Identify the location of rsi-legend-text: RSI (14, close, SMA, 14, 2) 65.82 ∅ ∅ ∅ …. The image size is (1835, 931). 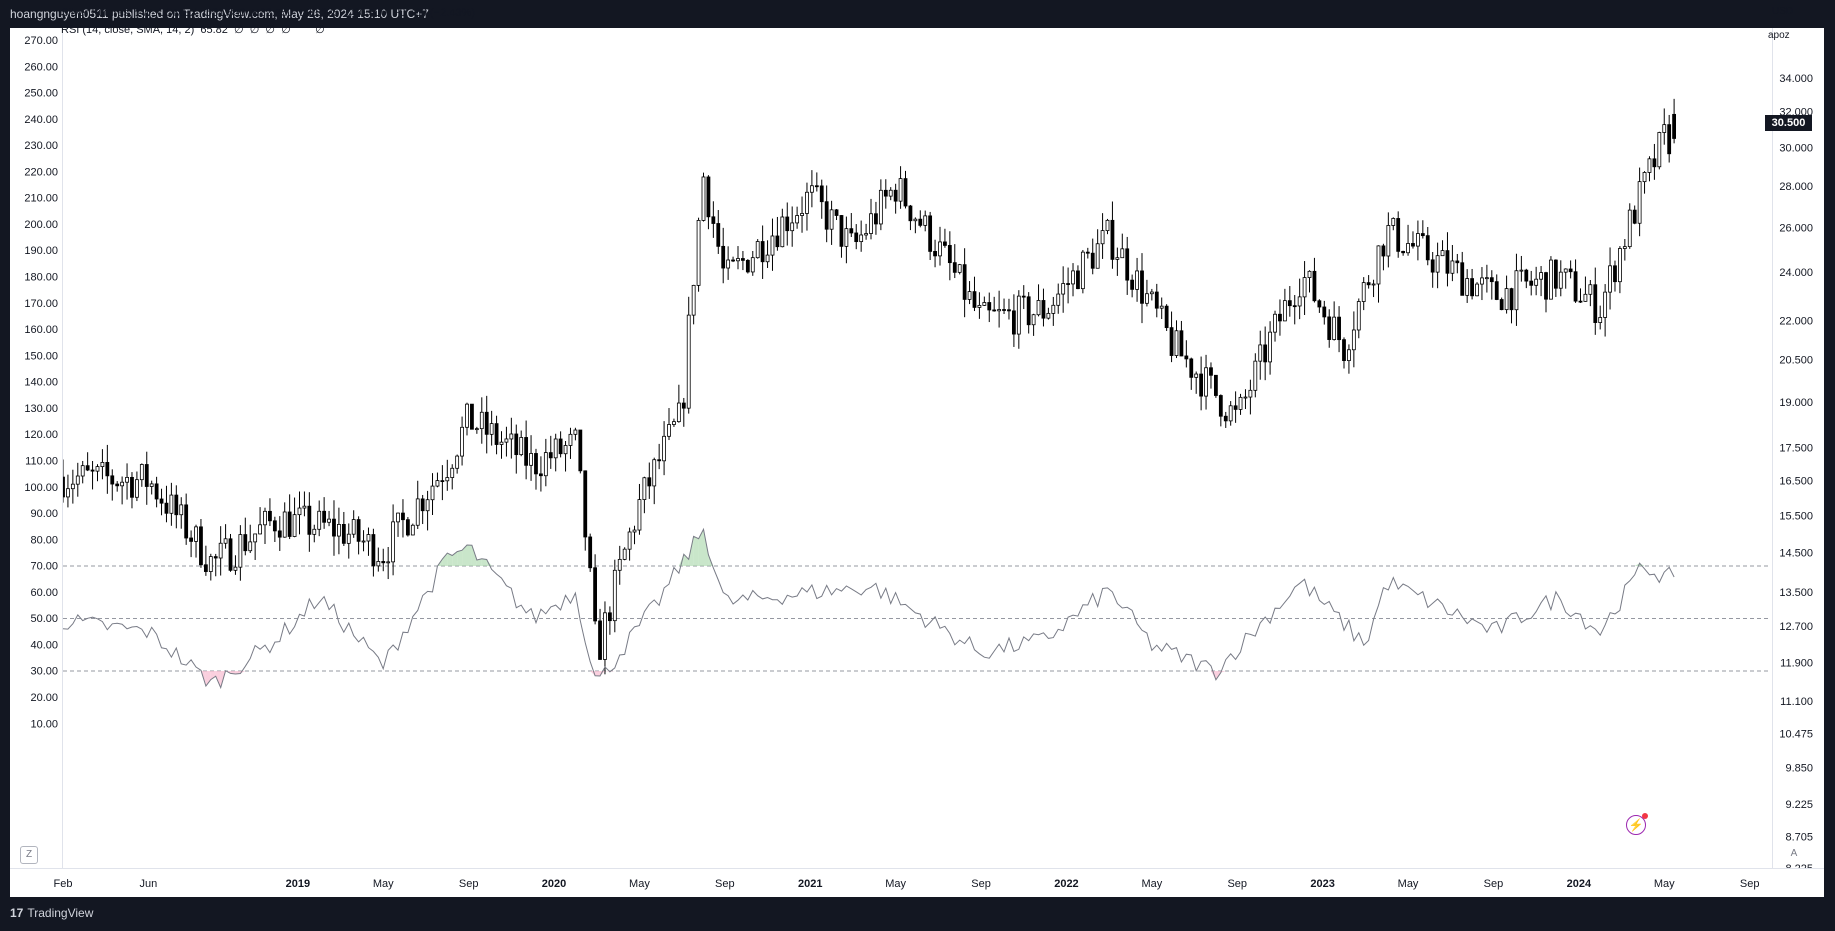
(193, 30).